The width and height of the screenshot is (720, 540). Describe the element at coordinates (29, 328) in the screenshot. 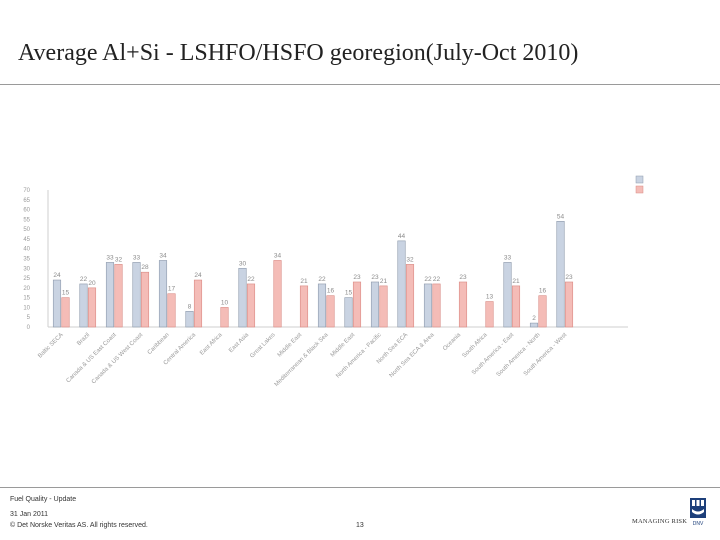

I see `y-tick-label: 0` at that location.